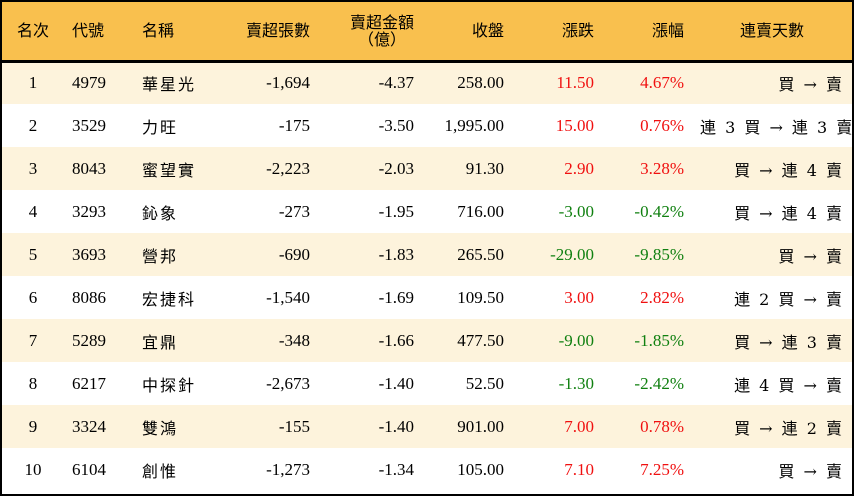 The width and height of the screenshot is (854, 496). What do you see at coordinates (484, 168) in the screenshot?
I see `cell-close: 91.30` at bounding box center [484, 168].